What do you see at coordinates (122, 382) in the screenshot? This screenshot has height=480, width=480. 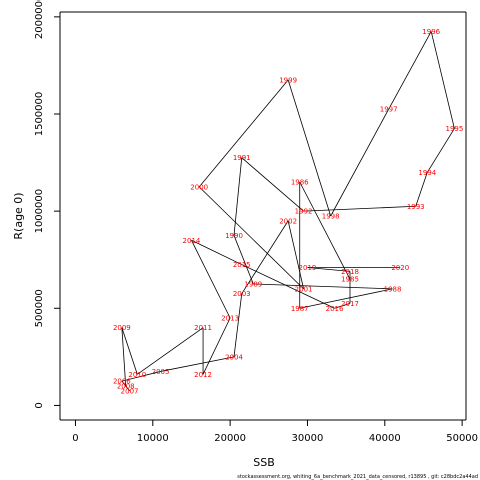 I see `year-label-2006: 2006` at bounding box center [122, 382].